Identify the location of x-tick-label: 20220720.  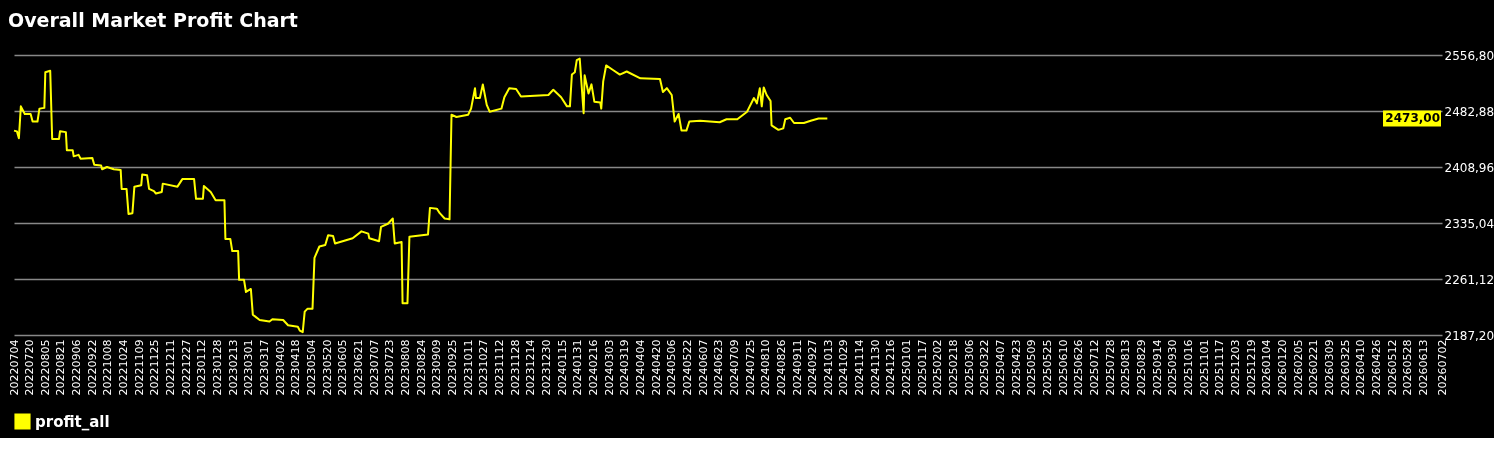
(30, 367).